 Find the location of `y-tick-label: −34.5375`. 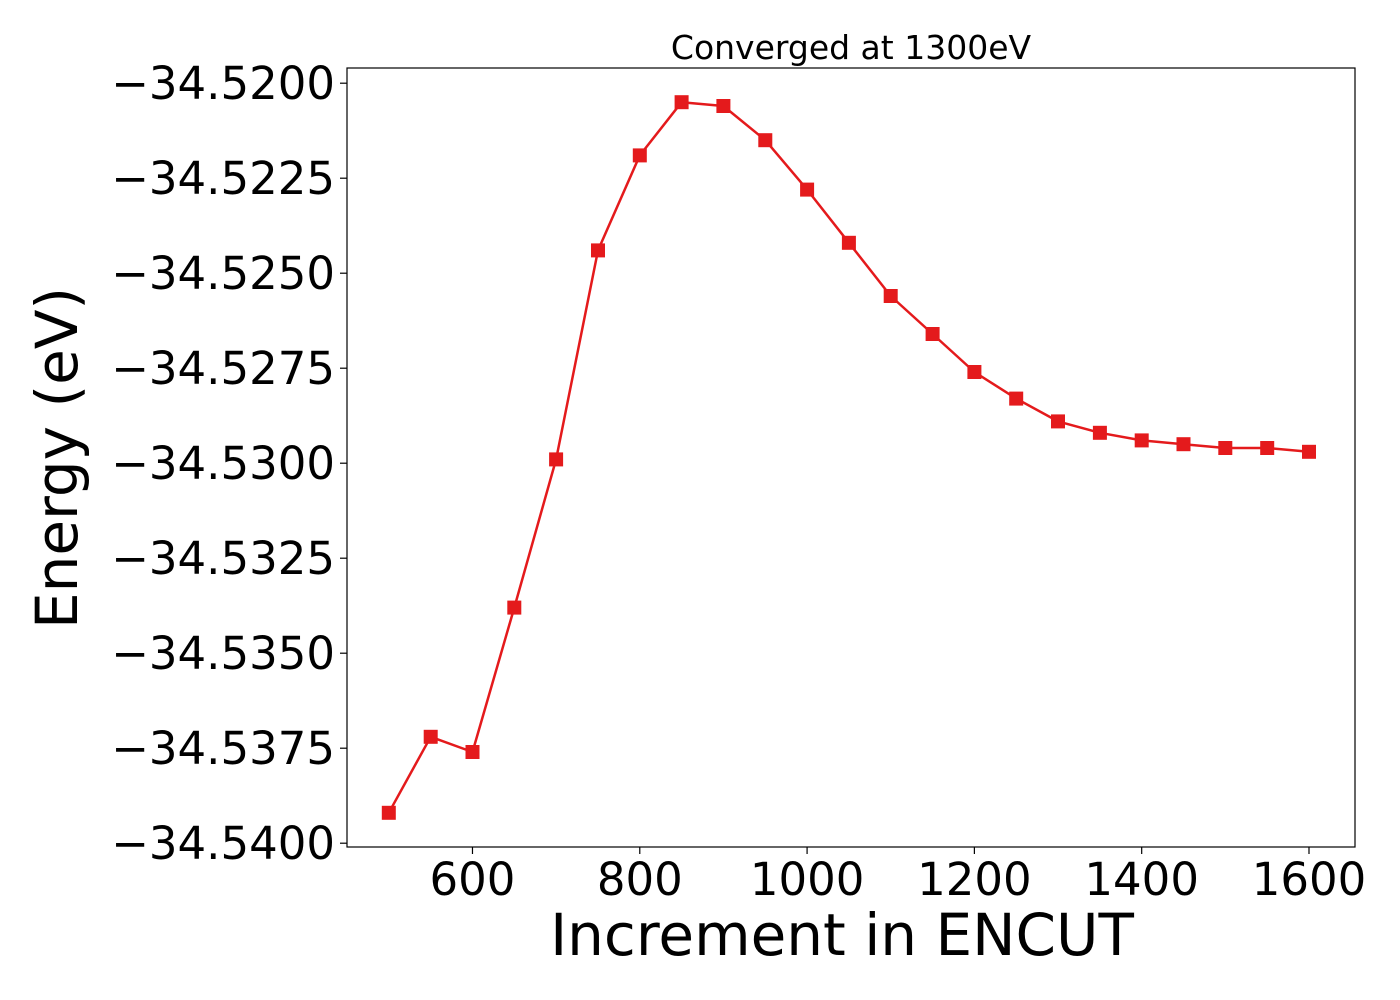

y-tick-label: −34.5375 is located at coordinates (223, 748).